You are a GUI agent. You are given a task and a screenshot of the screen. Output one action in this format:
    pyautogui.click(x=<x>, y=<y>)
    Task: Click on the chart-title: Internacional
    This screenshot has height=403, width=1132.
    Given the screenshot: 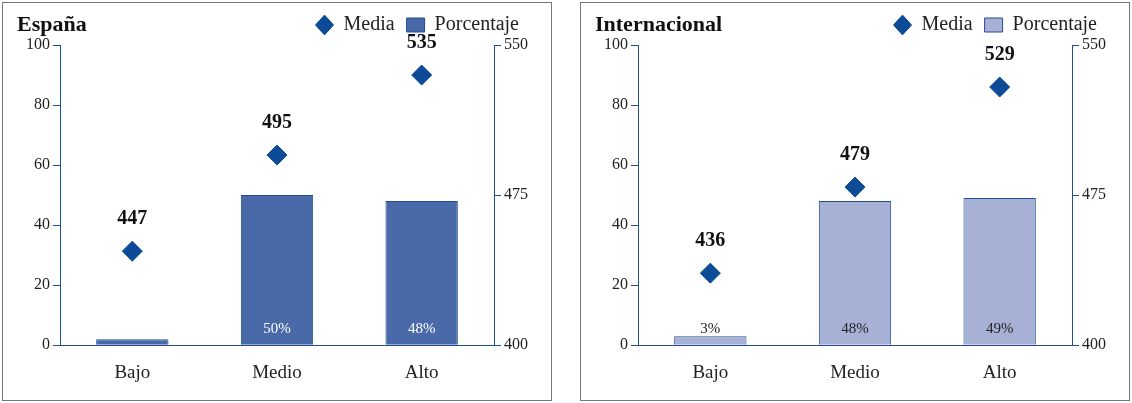 What is the action you would take?
    pyautogui.click(x=659, y=24)
    